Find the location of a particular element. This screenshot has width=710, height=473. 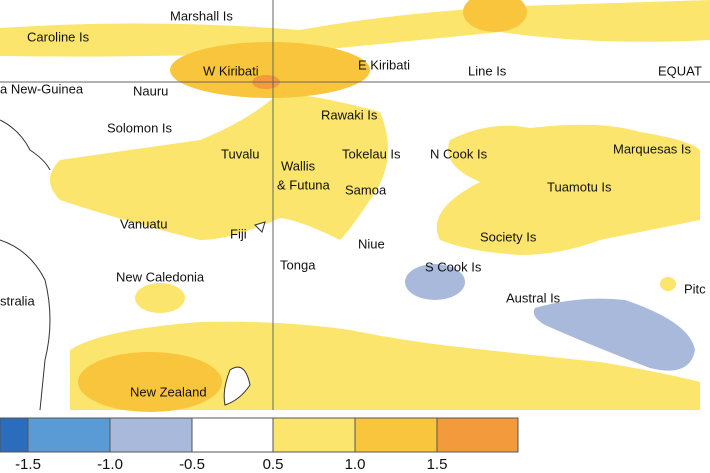

place-label: Nauru is located at coordinates (150, 90).